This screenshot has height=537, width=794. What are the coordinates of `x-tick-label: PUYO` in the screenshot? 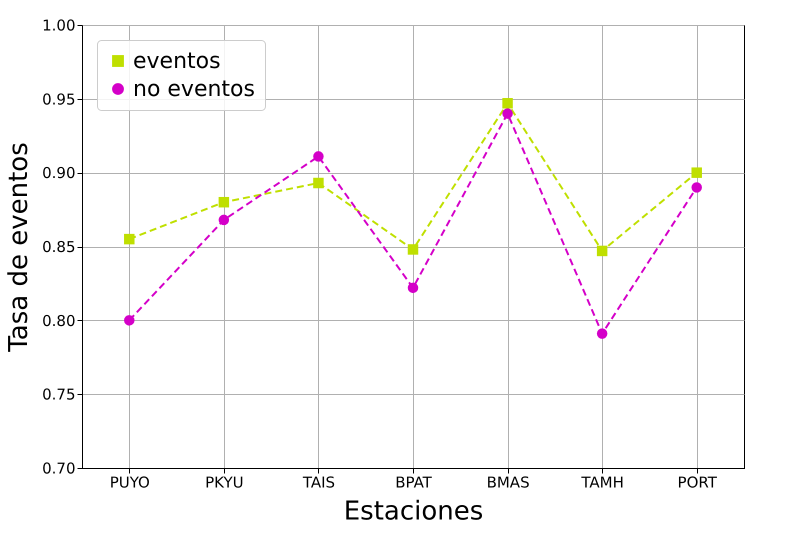 It's located at (130, 483).